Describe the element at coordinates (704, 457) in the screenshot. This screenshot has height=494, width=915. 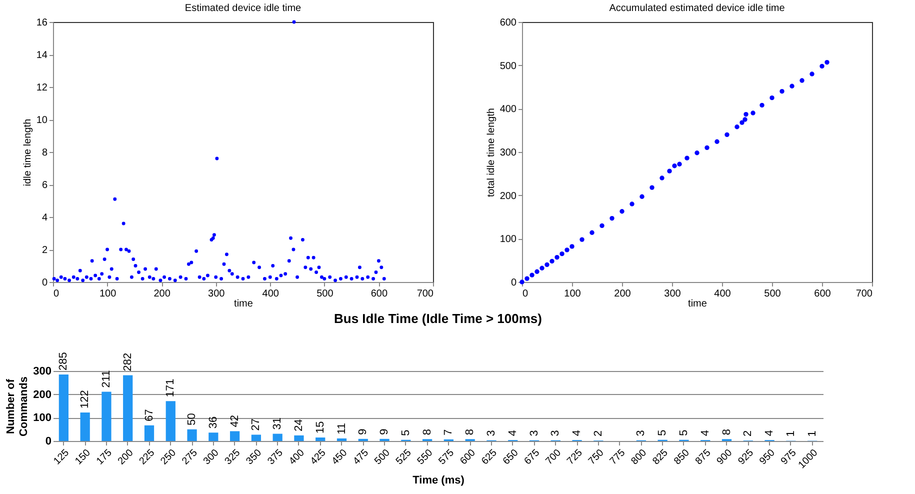
I see `x-tick-label: 875` at that location.